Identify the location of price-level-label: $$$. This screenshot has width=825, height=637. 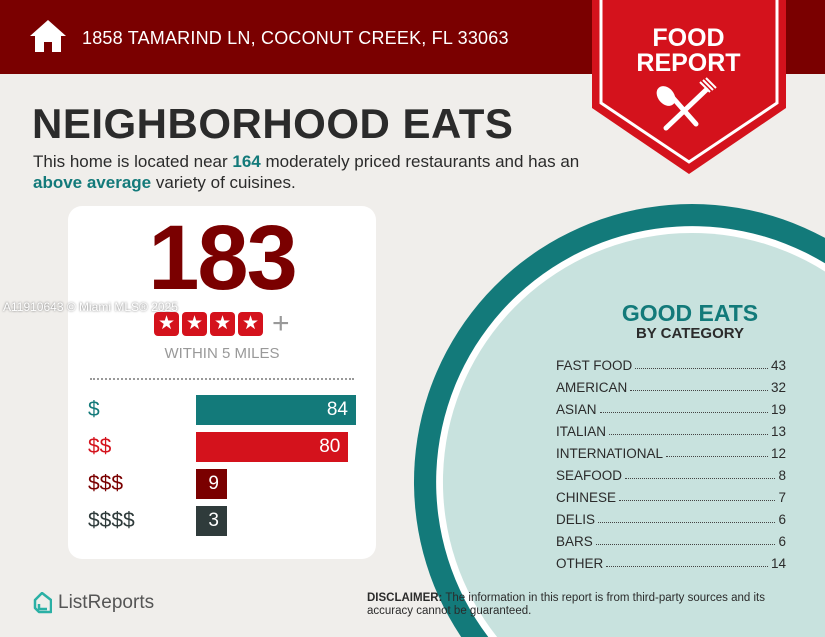
(106, 483).